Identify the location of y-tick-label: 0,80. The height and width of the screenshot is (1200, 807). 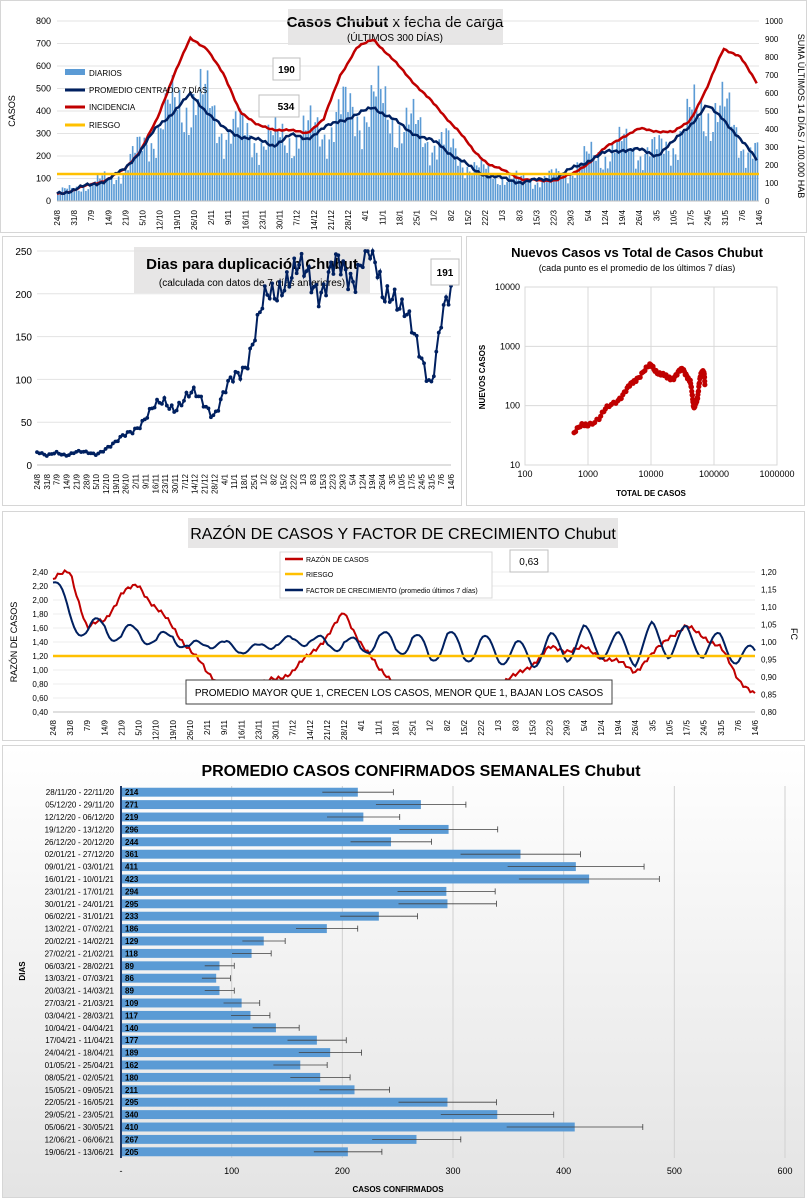
(40, 684).